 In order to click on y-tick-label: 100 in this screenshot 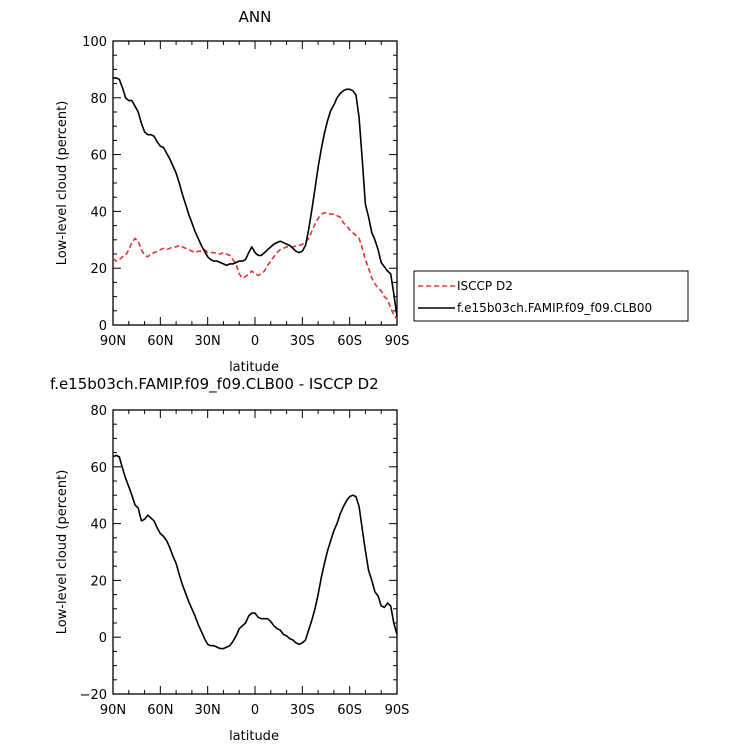, I will do `click(94, 42)`.